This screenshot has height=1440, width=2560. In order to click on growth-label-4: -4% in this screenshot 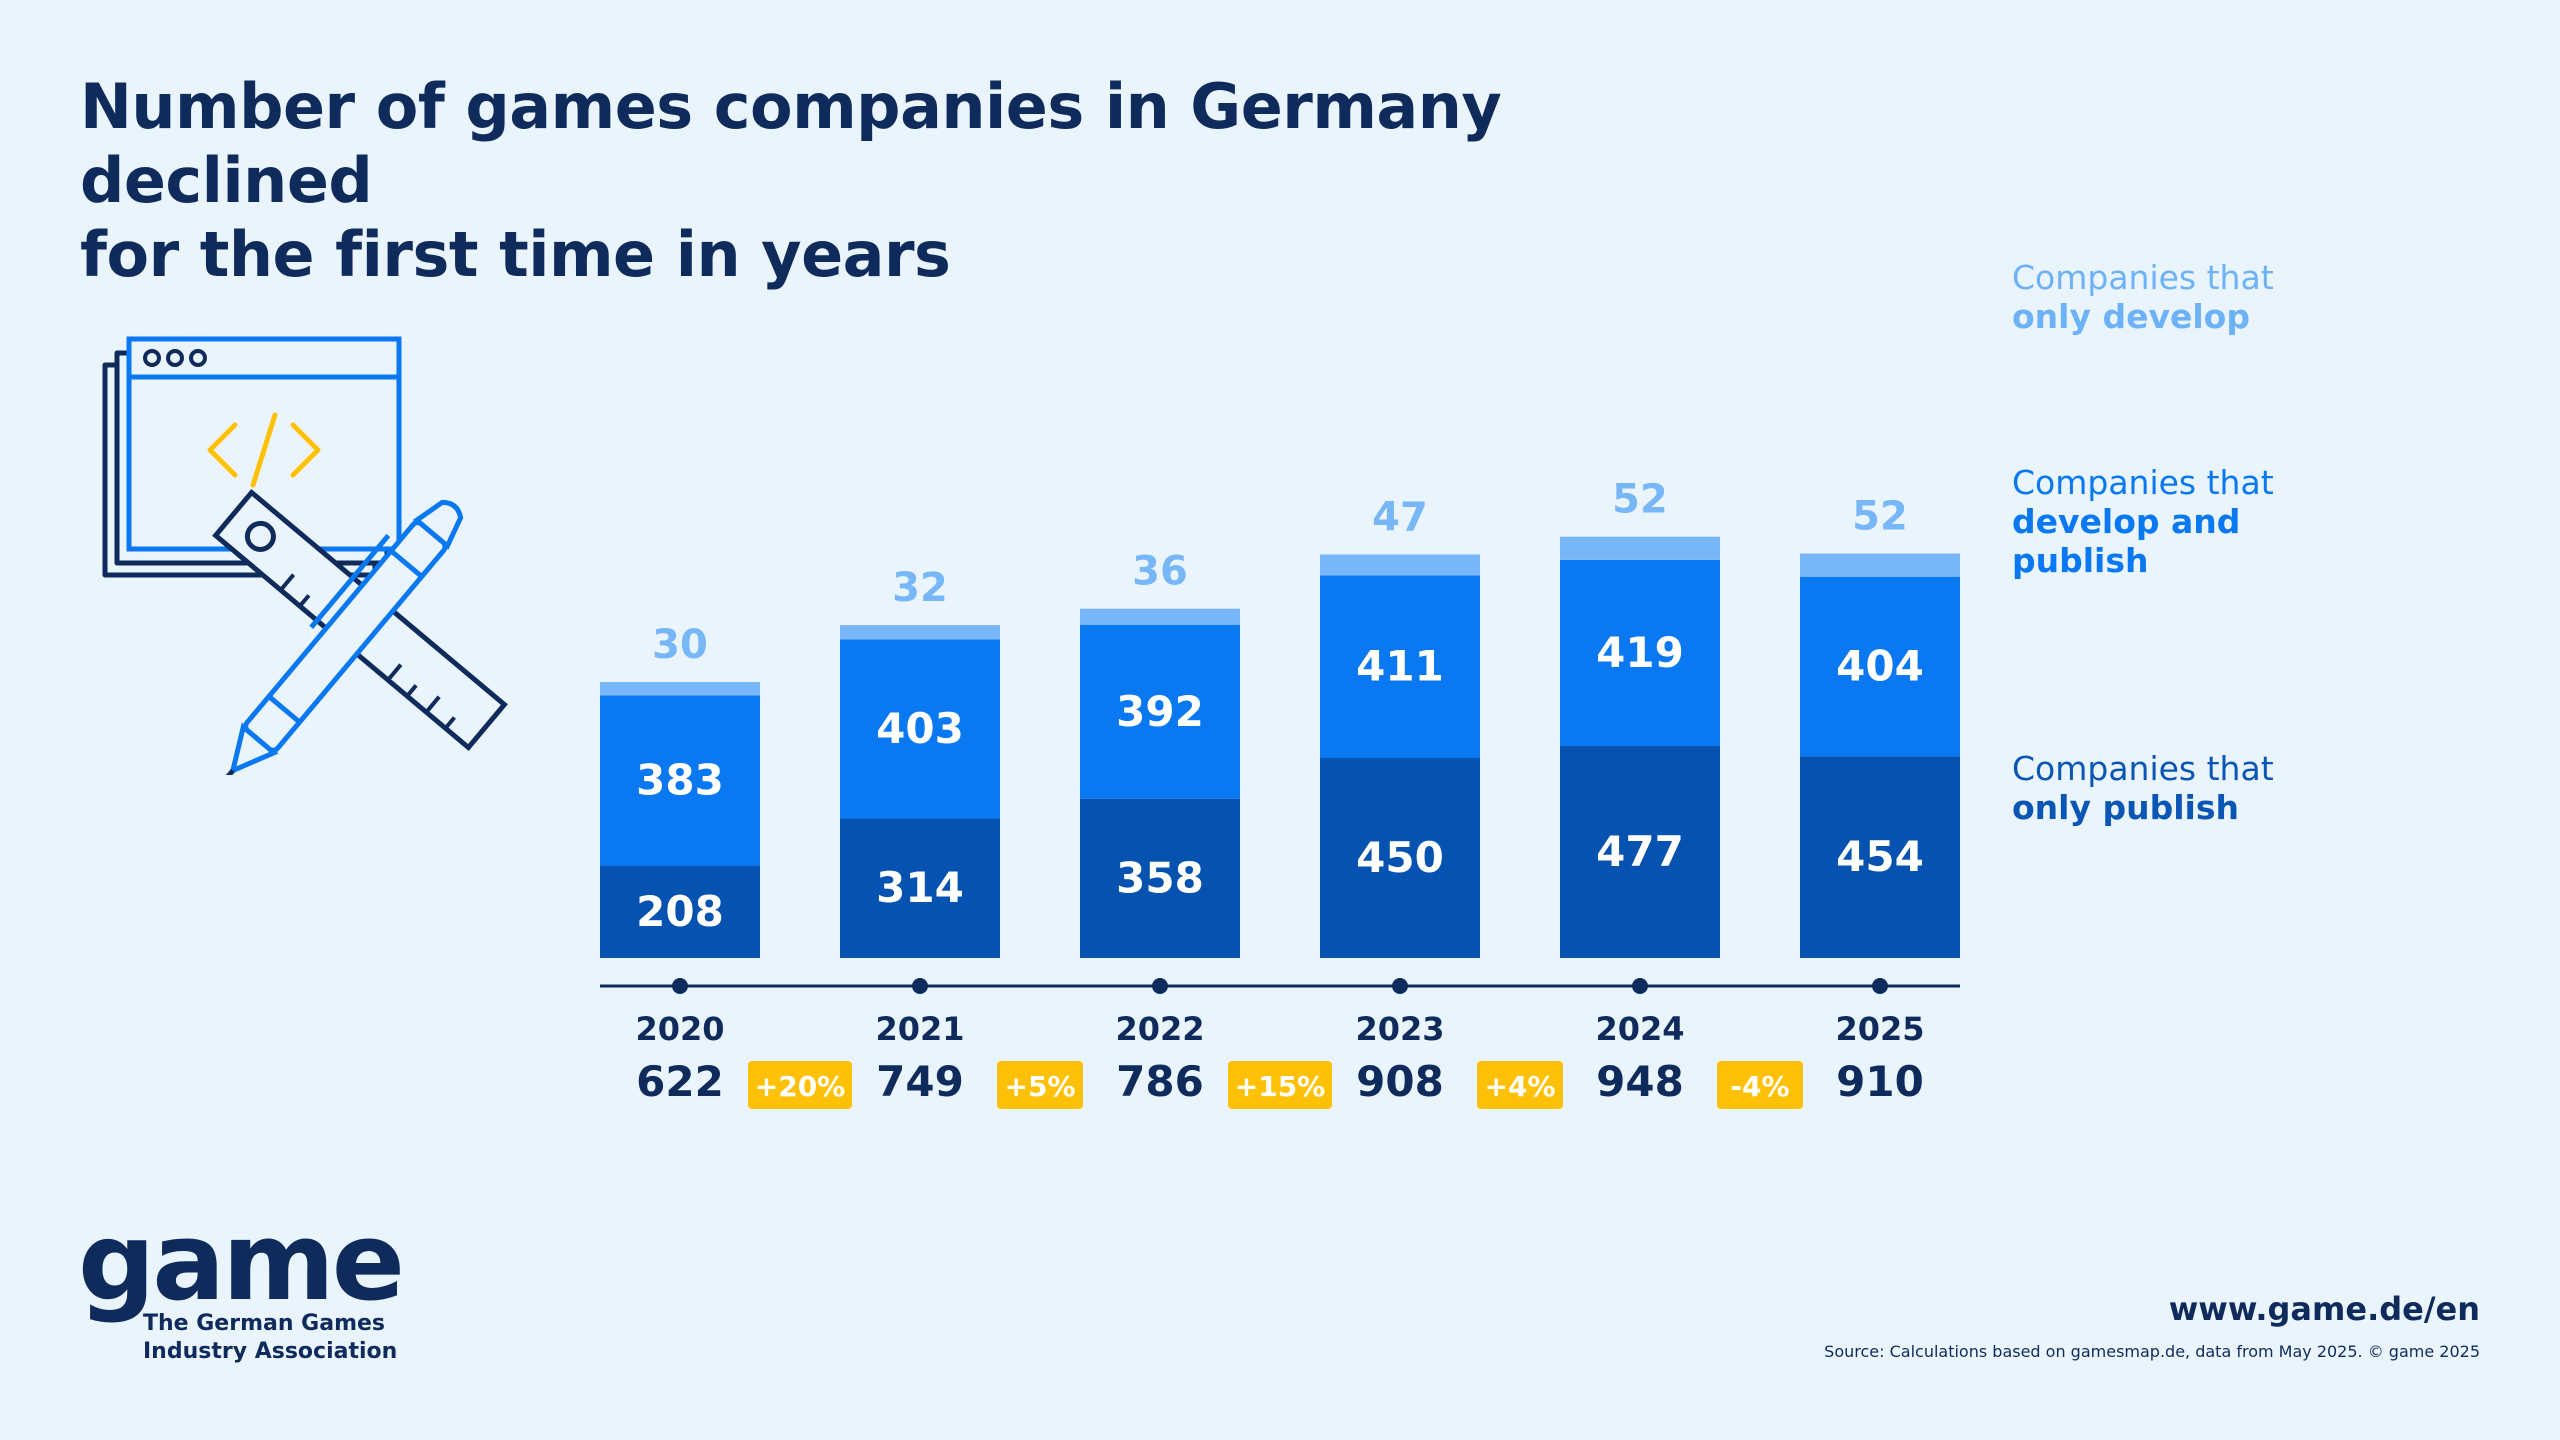, I will do `click(1759, 1086)`.